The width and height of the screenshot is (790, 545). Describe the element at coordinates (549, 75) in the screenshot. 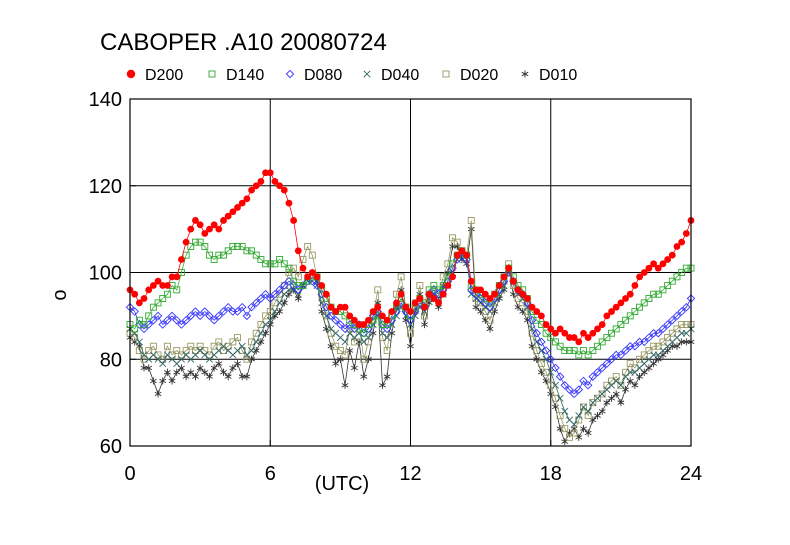

I see `legend-item-d010: D010` at that location.